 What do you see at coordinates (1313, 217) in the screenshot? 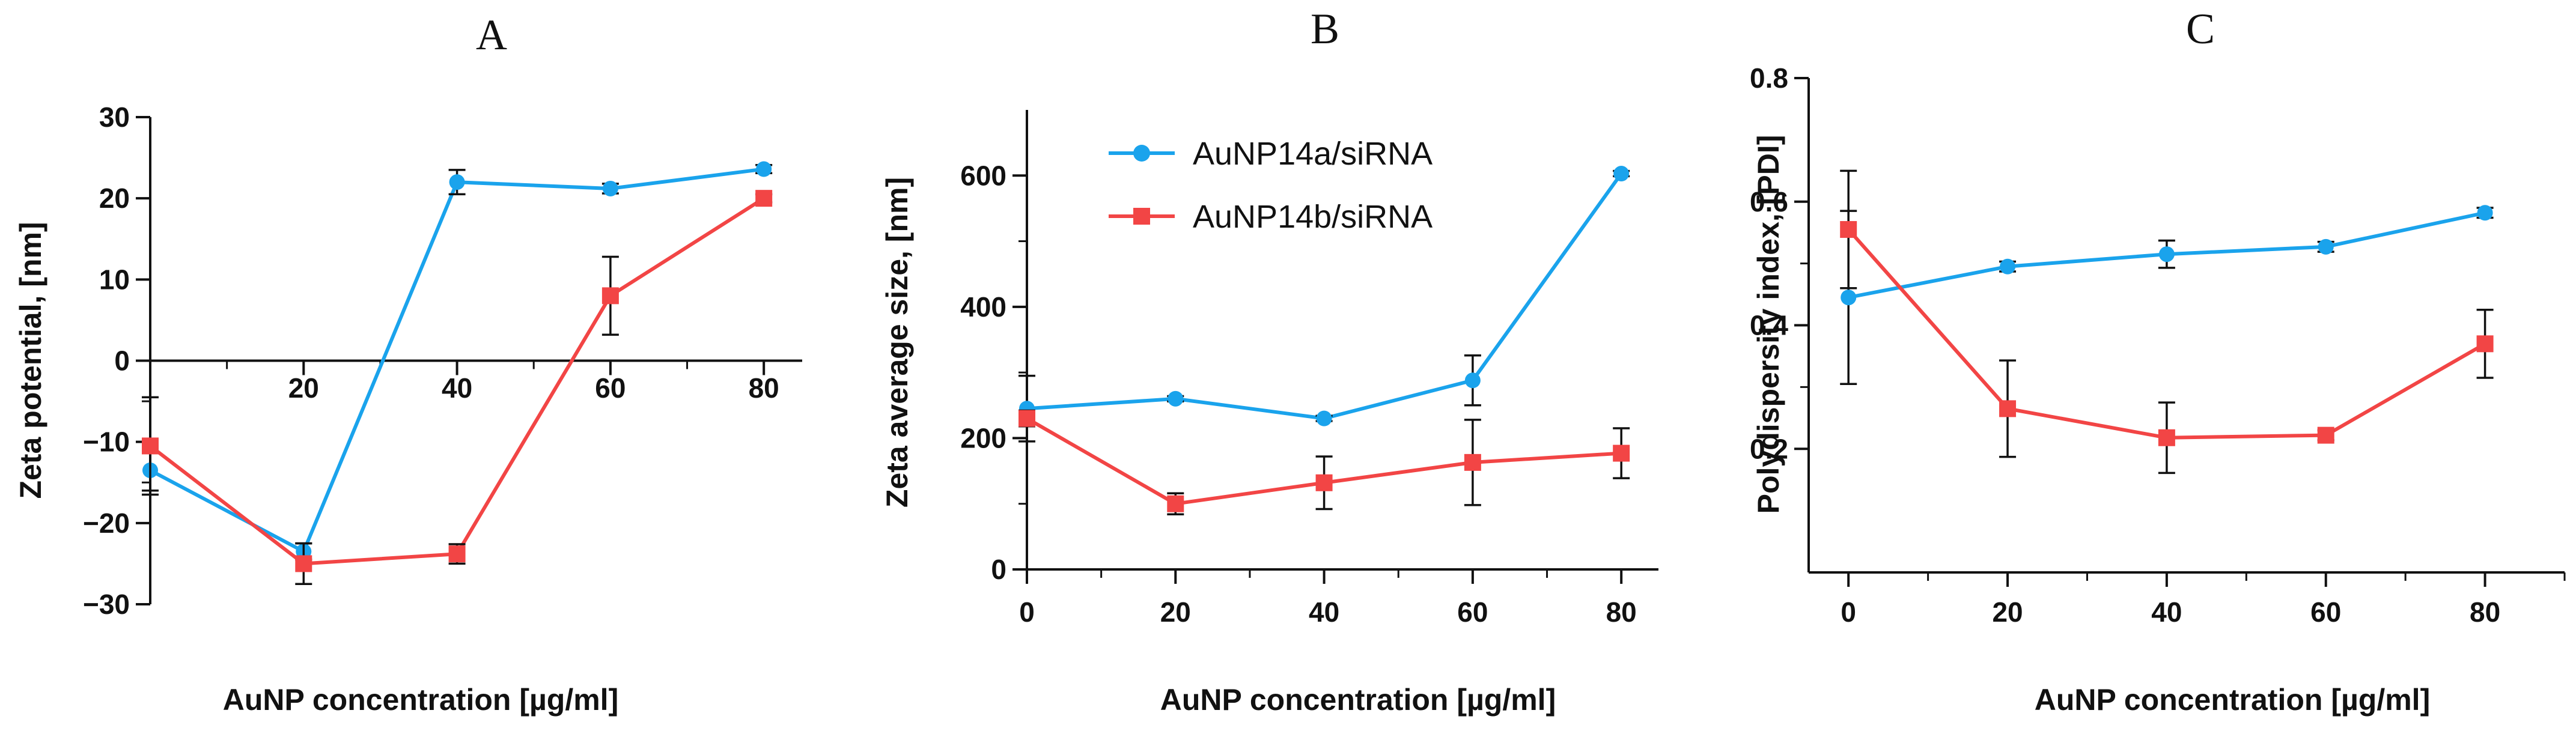
I see `legend-label: AuNP14b/siRNA` at bounding box center [1313, 217].